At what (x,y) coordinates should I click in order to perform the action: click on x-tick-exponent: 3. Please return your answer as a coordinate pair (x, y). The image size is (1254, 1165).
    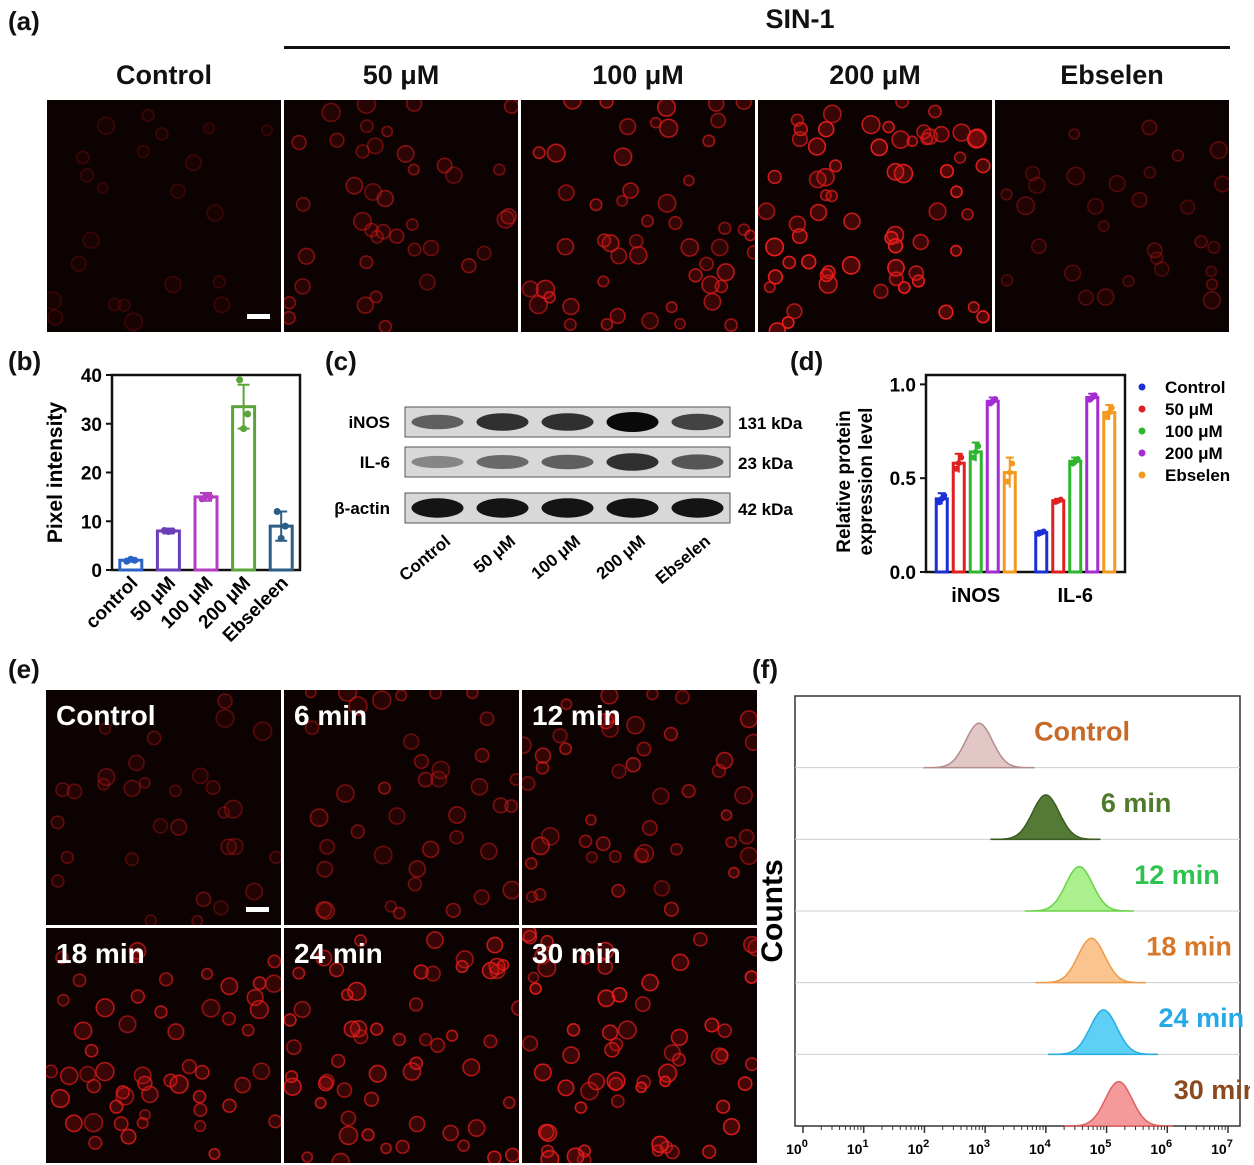
    Looking at the image, I should click on (987, 1144).